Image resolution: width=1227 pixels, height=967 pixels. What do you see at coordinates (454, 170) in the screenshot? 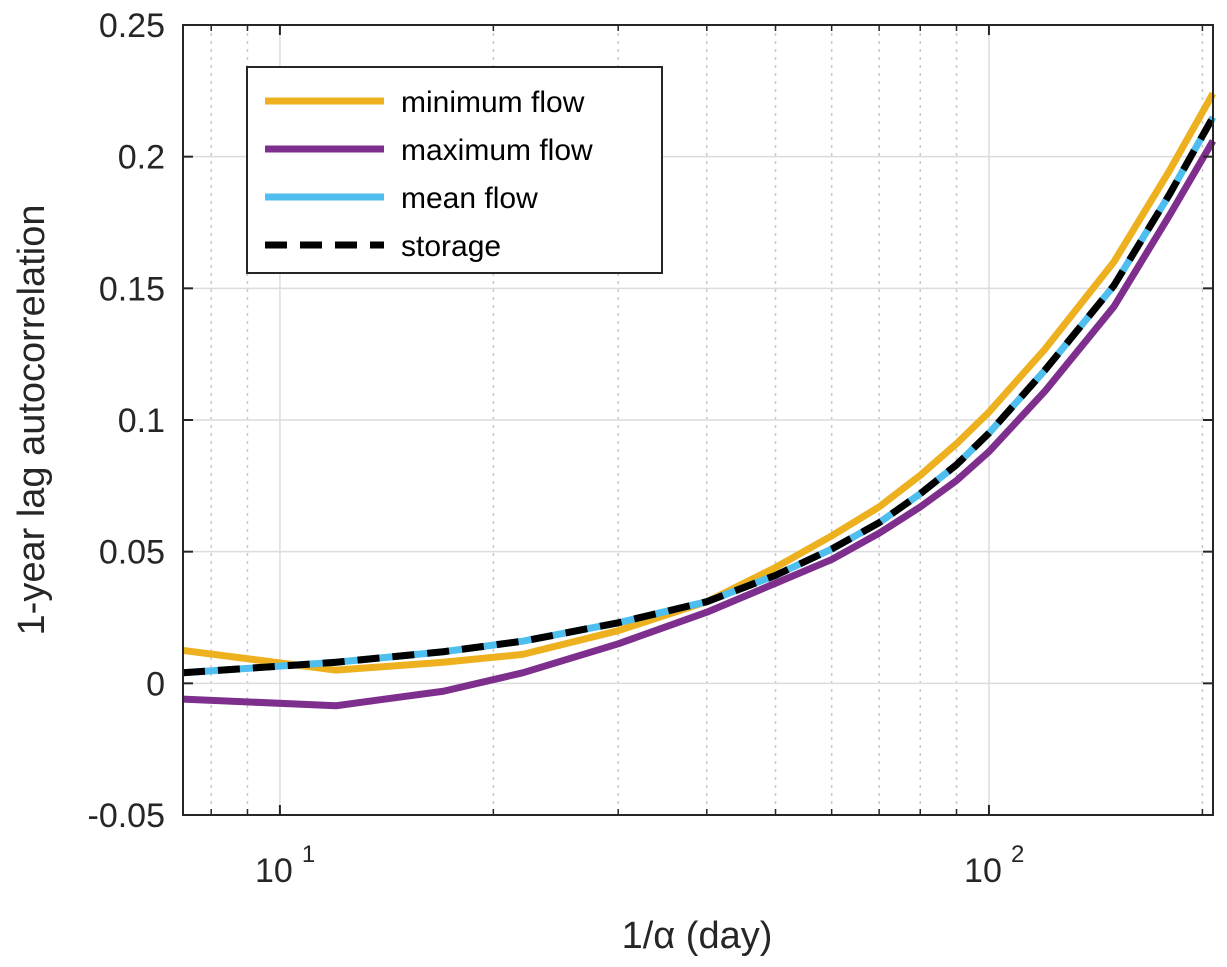
I see `legend: minimum flow maximum flow mean flow storage` at bounding box center [454, 170].